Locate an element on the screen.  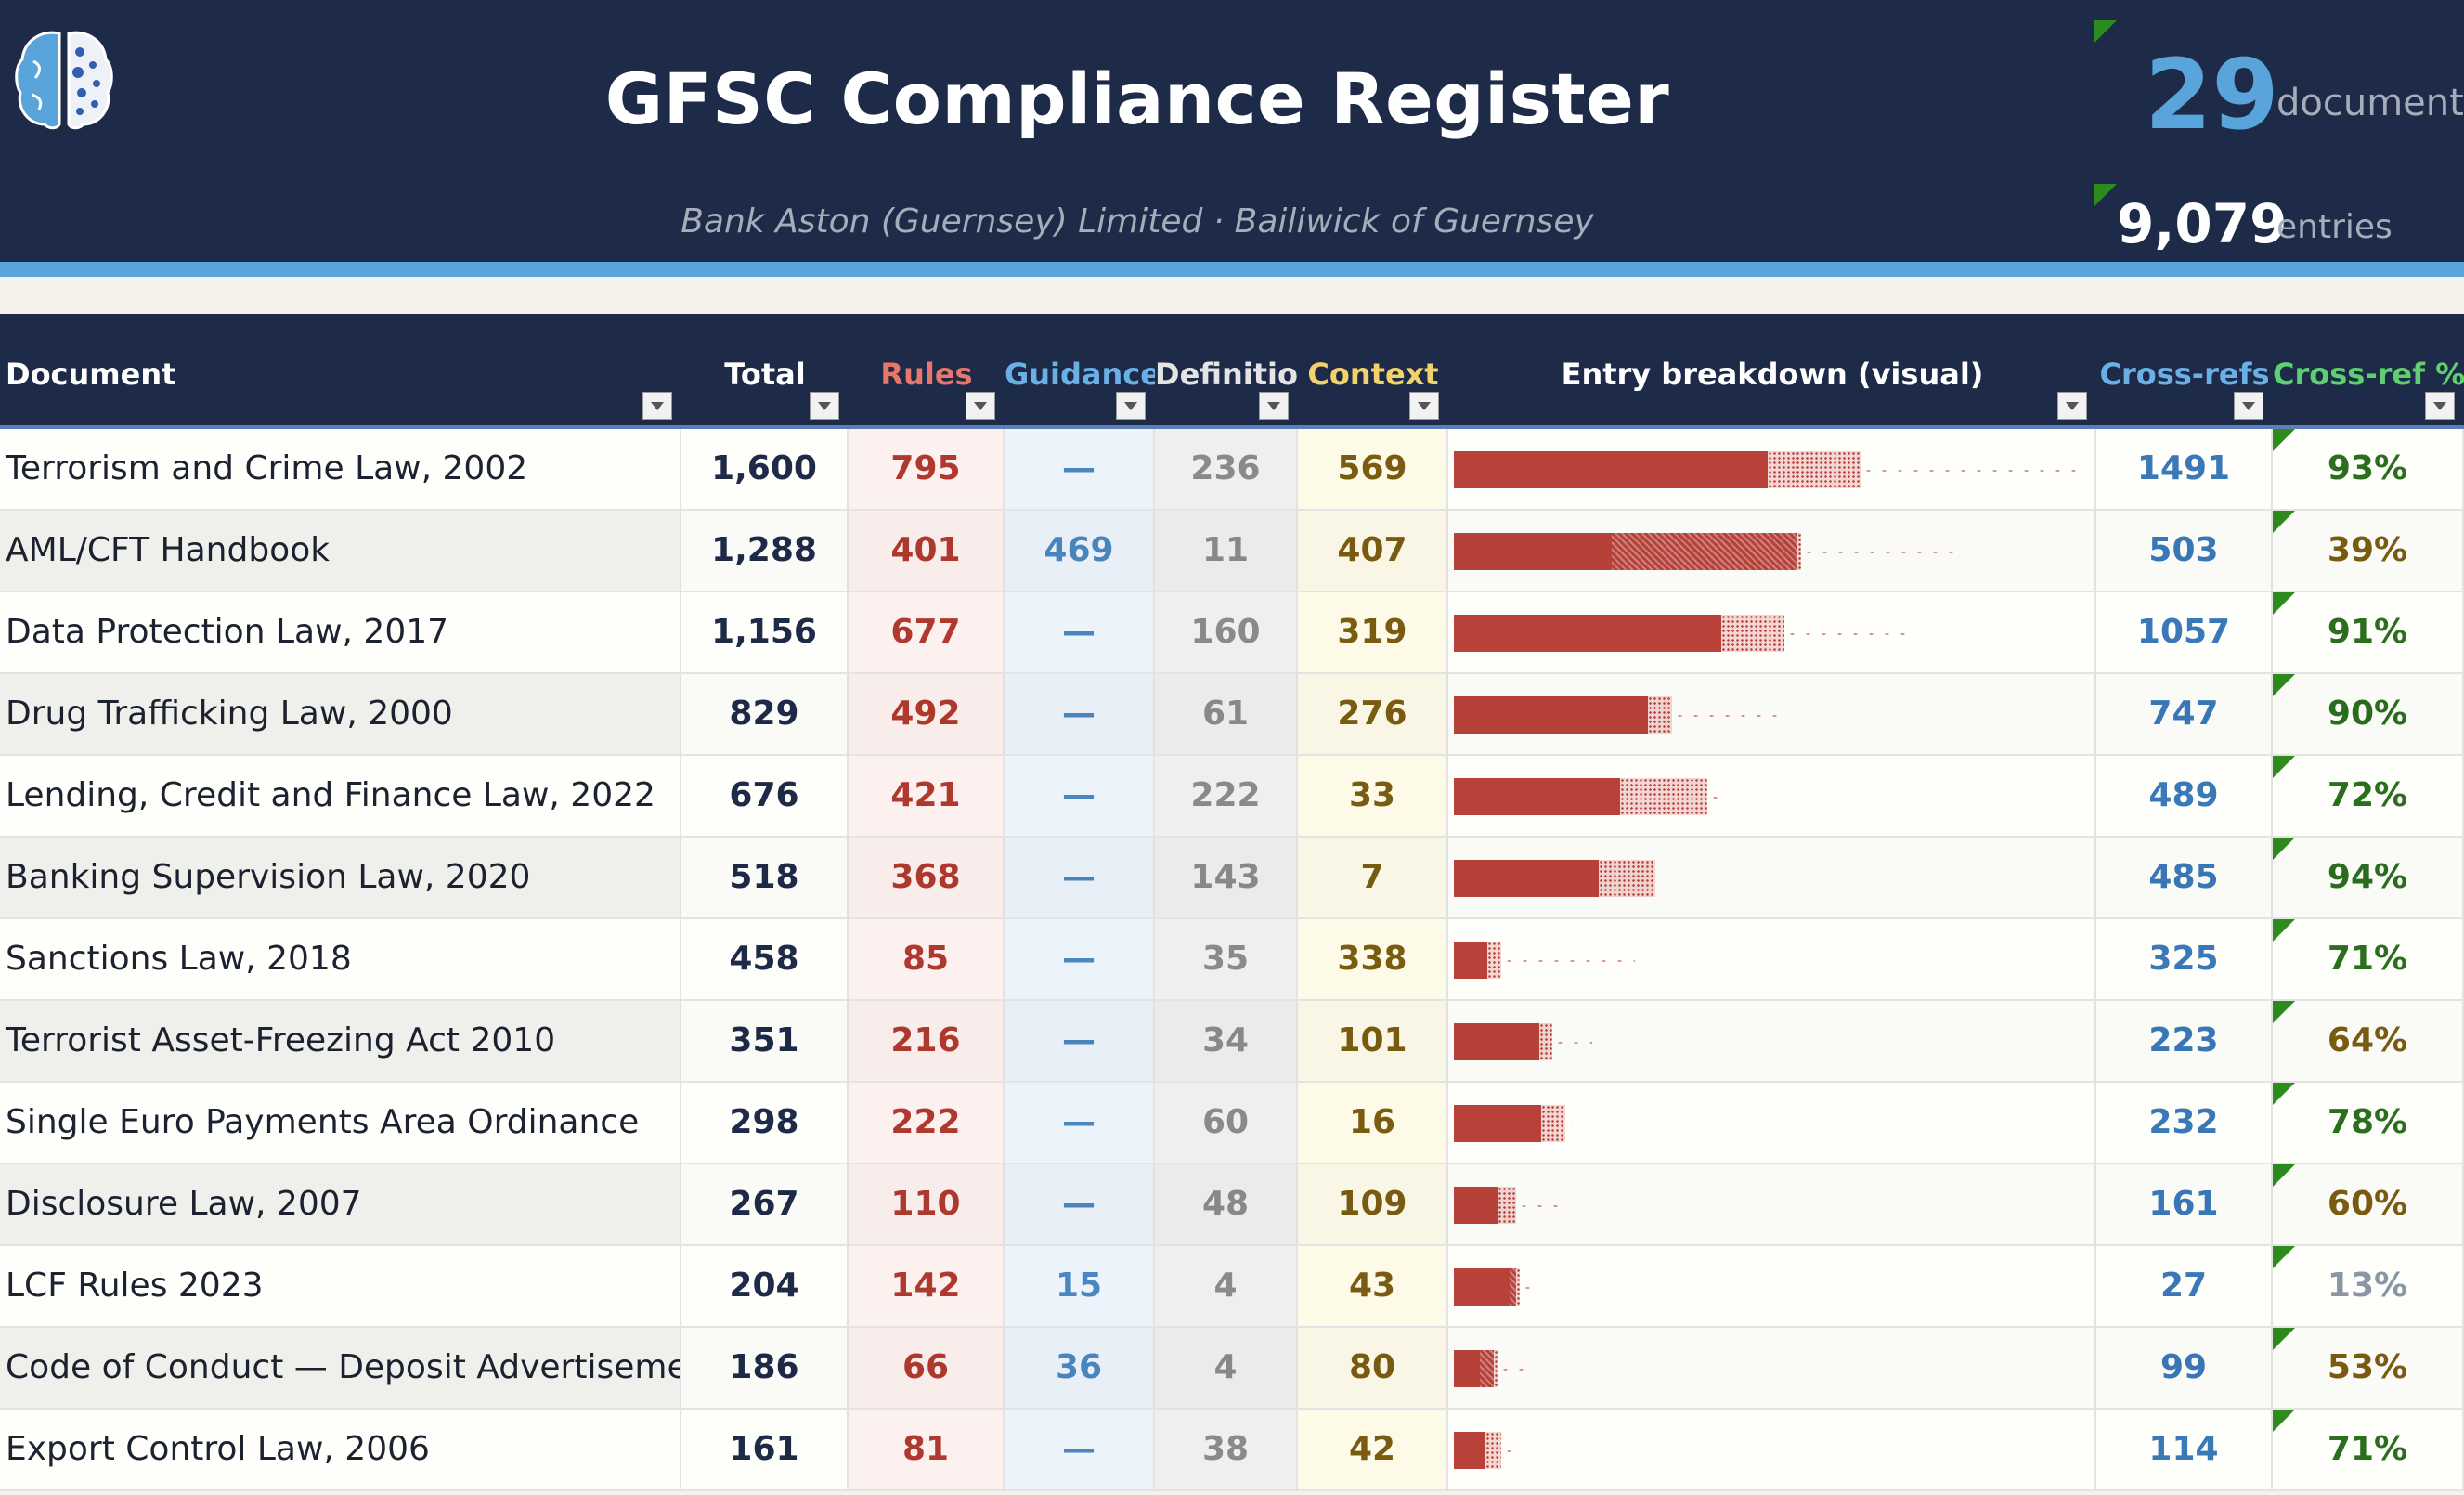
documents-label: documents is located at coordinates (2370, 103).